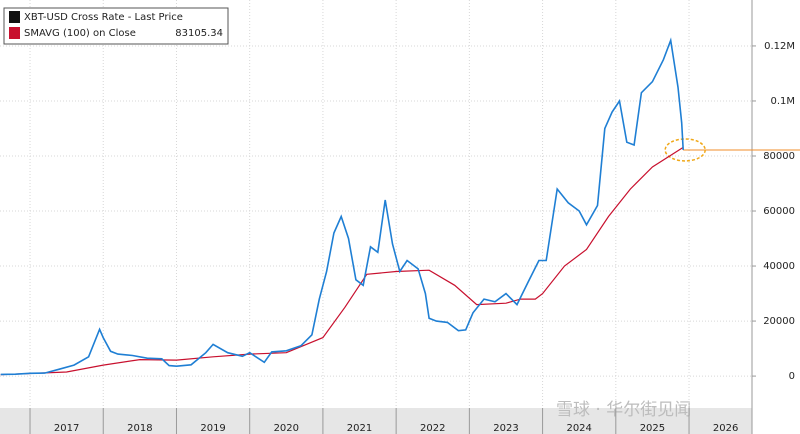 This screenshot has width=800, height=434. I want to click on x-axis-band, so click(376, 421).